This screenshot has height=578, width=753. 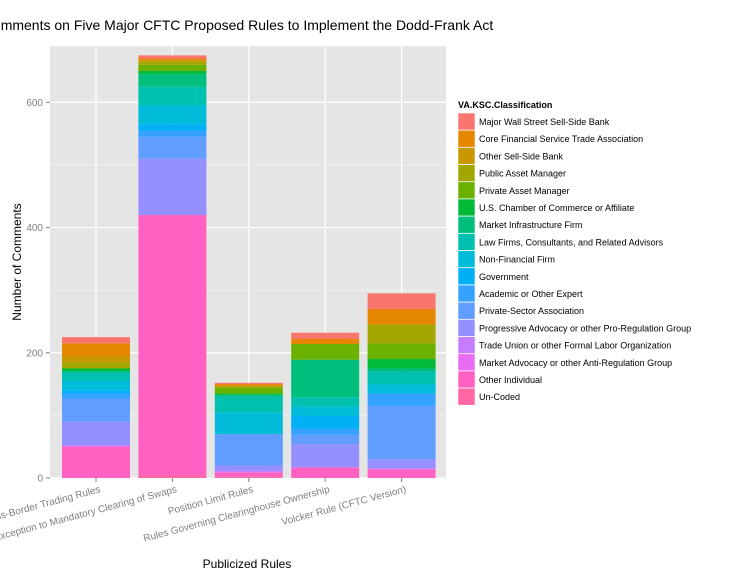 What do you see at coordinates (505, 105) in the screenshot?
I see `legend-title: VA.KSC.Classification` at bounding box center [505, 105].